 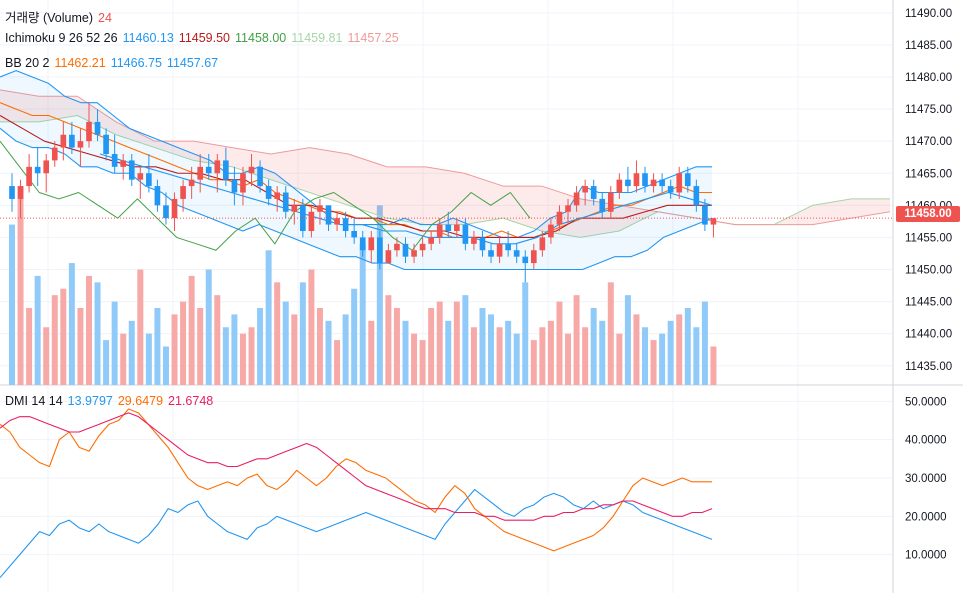 I want to click on legend-bb-lower: 11457.67, so click(x=192, y=63).